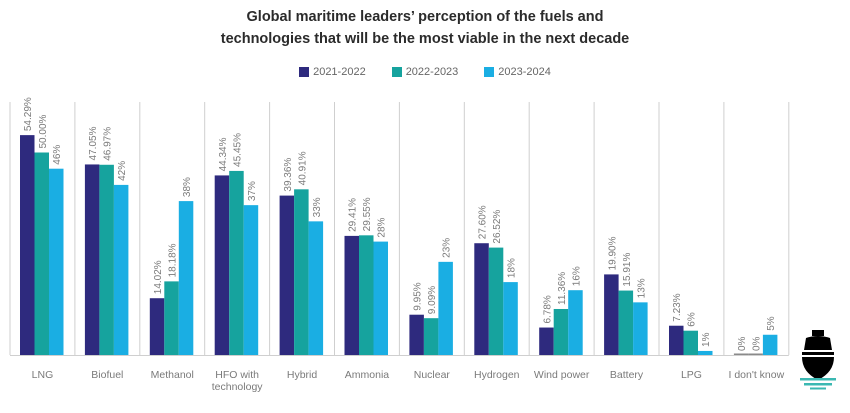 The height and width of the screenshot is (413, 850). I want to click on bar-2022-2023-i-don-t-know, so click(755, 354).